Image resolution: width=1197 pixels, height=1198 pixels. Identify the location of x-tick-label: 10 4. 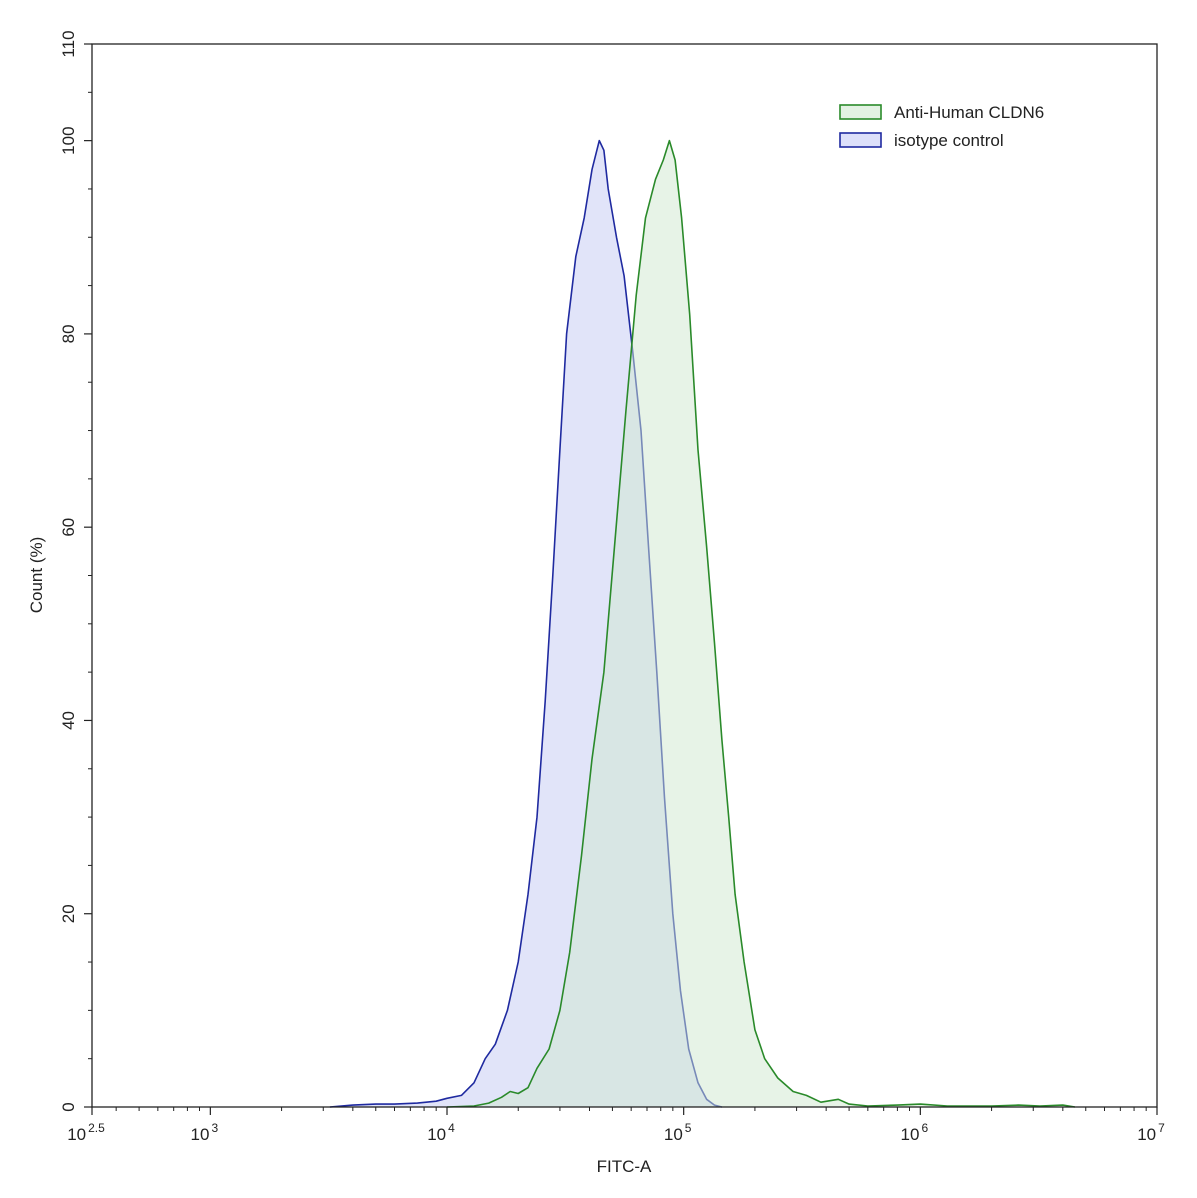
(441, 1132).